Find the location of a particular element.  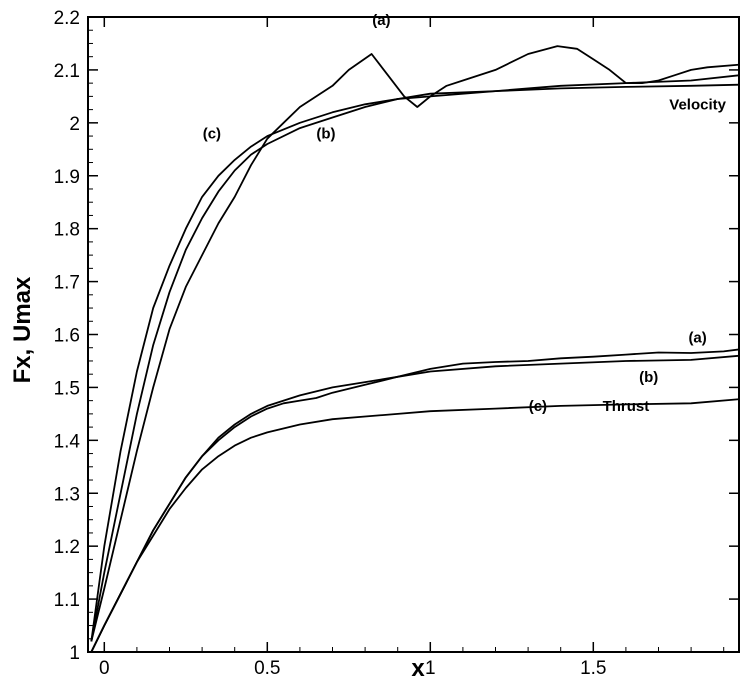

y-tick-label: 1.3 is located at coordinates (67, 494).